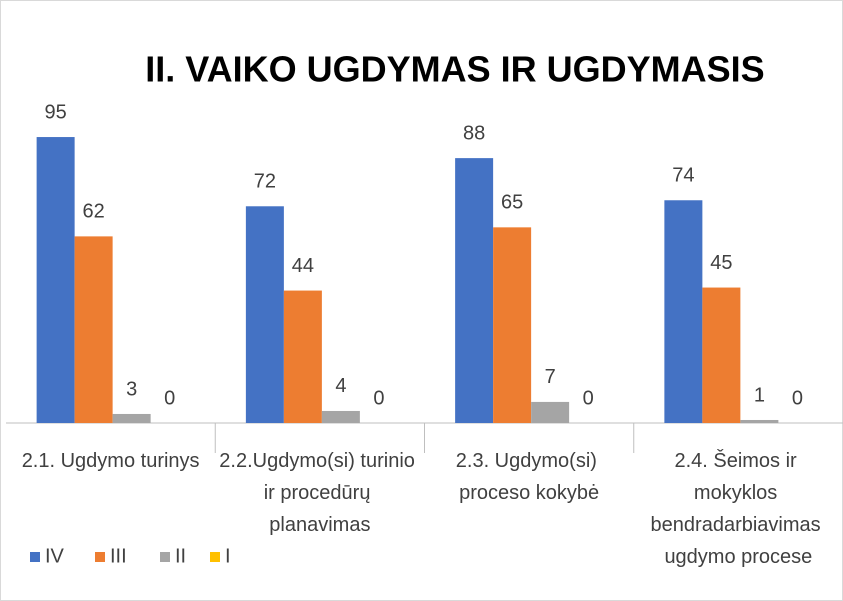  What do you see at coordinates (111, 461) in the screenshot?
I see `x-tick-label: 2.1. Ugdymo turinys` at bounding box center [111, 461].